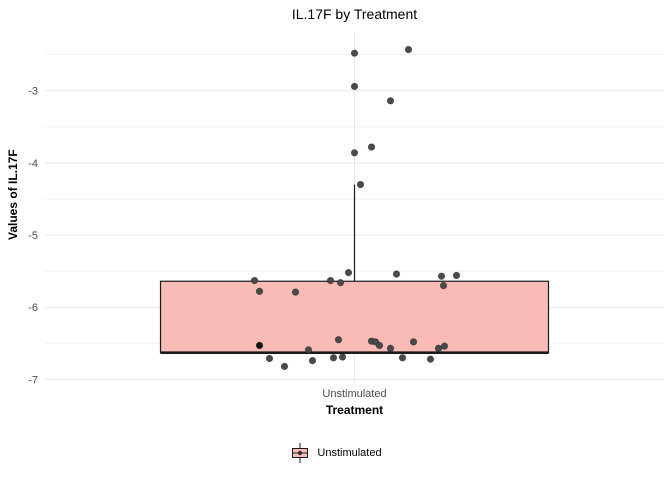 This screenshot has width=672, height=480. What do you see at coordinates (33, 380) in the screenshot?
I see `y-tick-label: -7` at bounding box center [33, 380].